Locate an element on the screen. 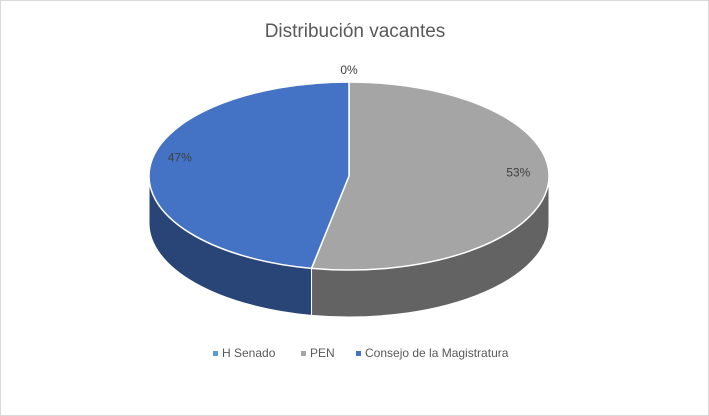  legend-label: H Senado is located at coordinates (249, 353).